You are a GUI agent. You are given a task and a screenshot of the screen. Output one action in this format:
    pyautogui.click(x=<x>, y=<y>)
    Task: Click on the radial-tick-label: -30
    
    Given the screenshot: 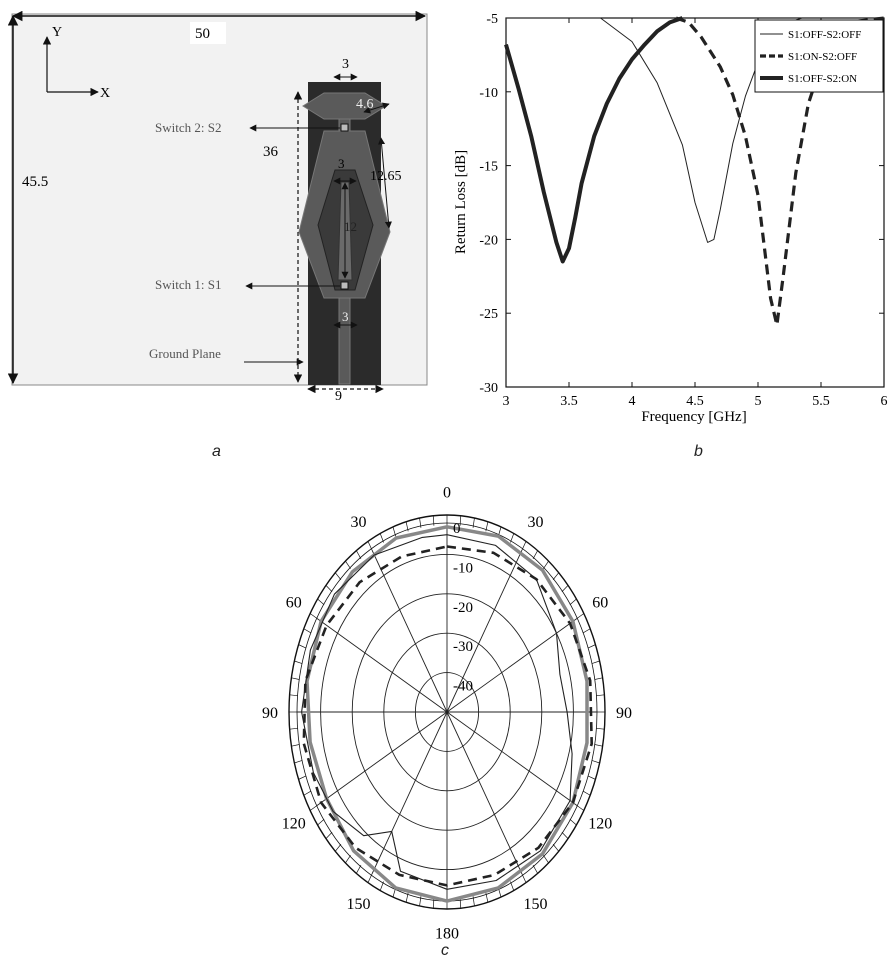 What is the action you would take?
    pyautogui.click(x=463, y=647)
    